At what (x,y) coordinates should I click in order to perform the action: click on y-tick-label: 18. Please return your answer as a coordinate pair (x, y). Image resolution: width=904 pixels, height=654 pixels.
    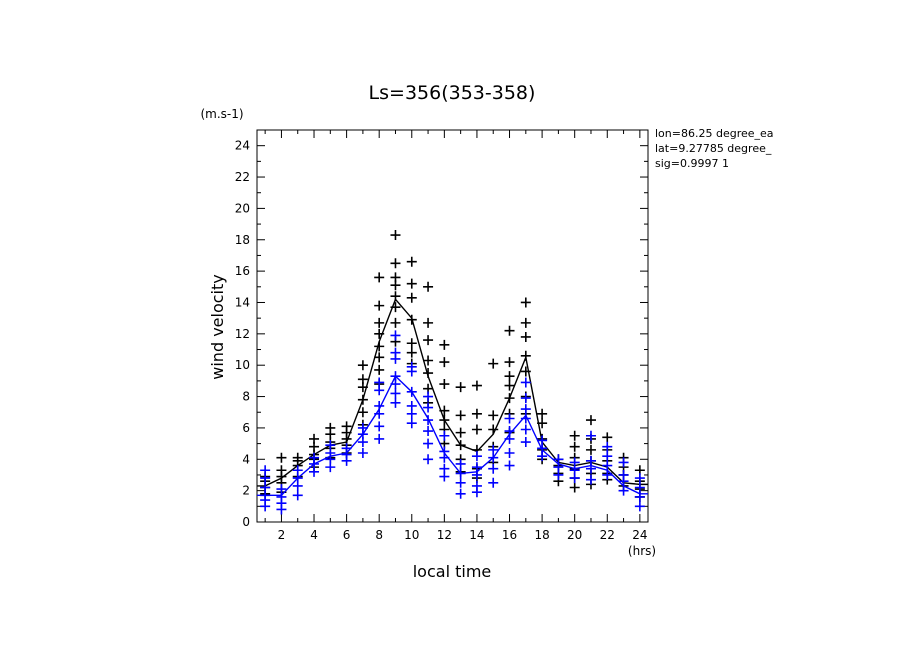
    Looking at the image, I should click on (242, 240).